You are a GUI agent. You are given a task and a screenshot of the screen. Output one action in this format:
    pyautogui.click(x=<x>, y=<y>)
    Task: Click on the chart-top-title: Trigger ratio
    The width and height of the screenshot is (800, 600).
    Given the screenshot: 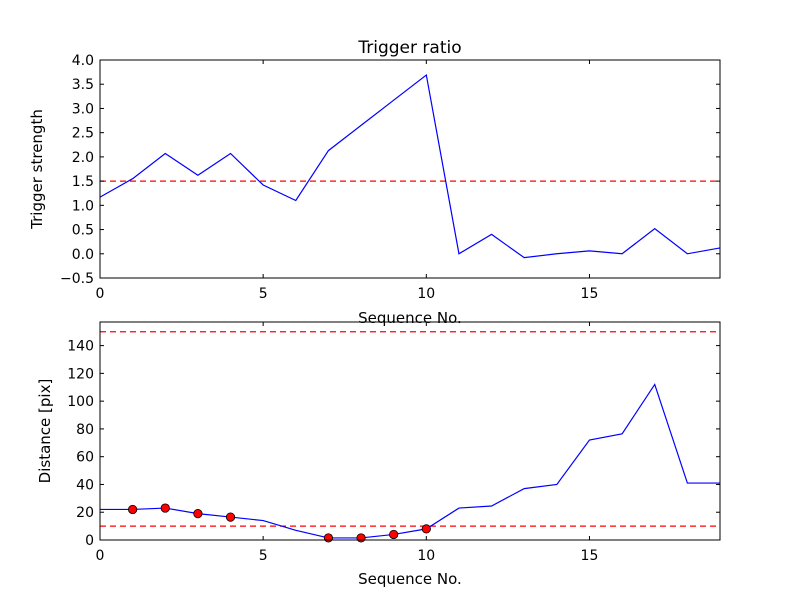 What is the action you would take?
    pyautogui.click(x=409, y=48)
    